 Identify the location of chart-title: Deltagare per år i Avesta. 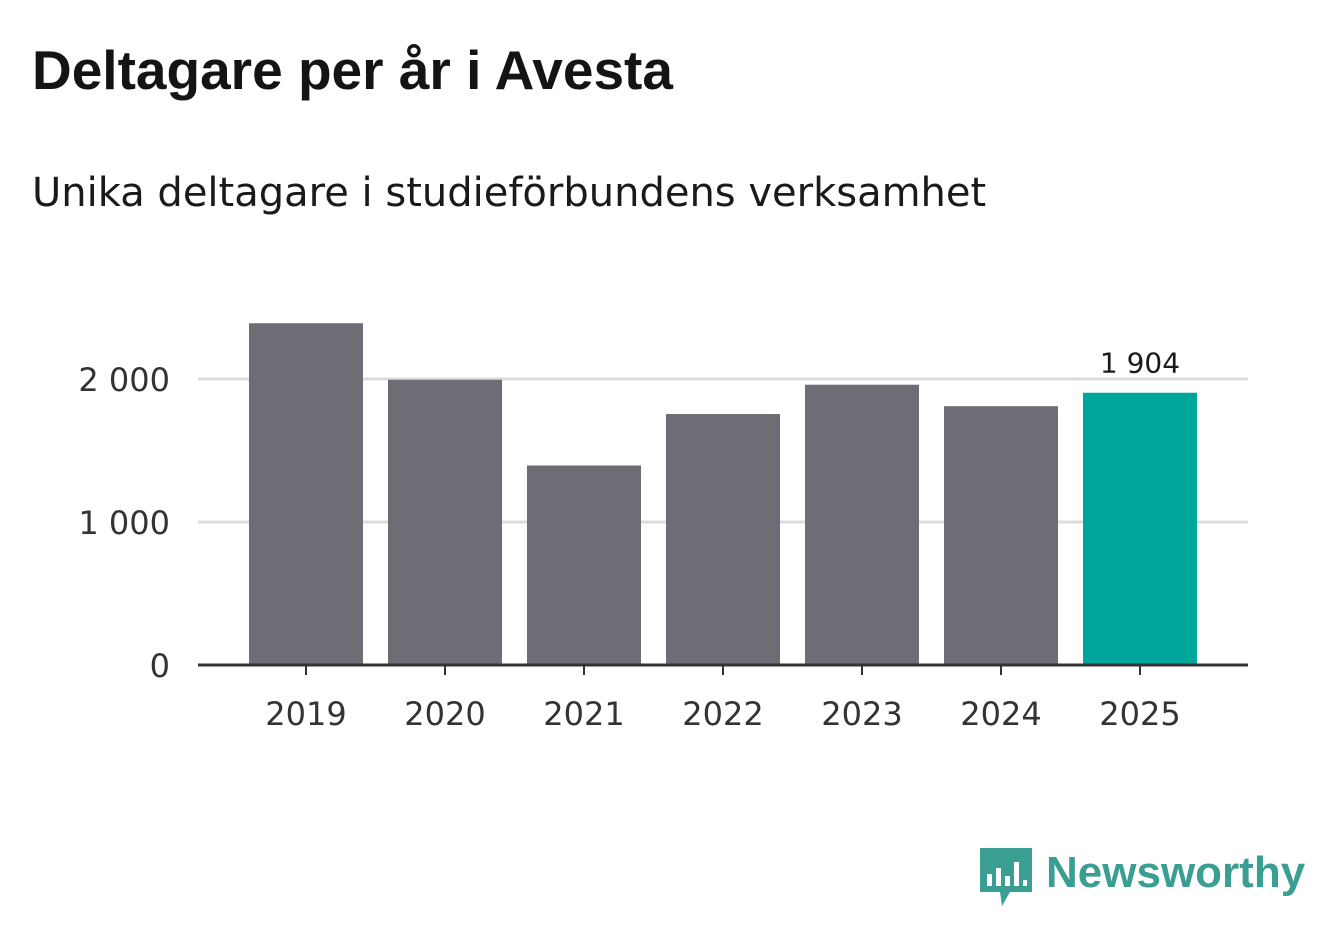
(352, 70).